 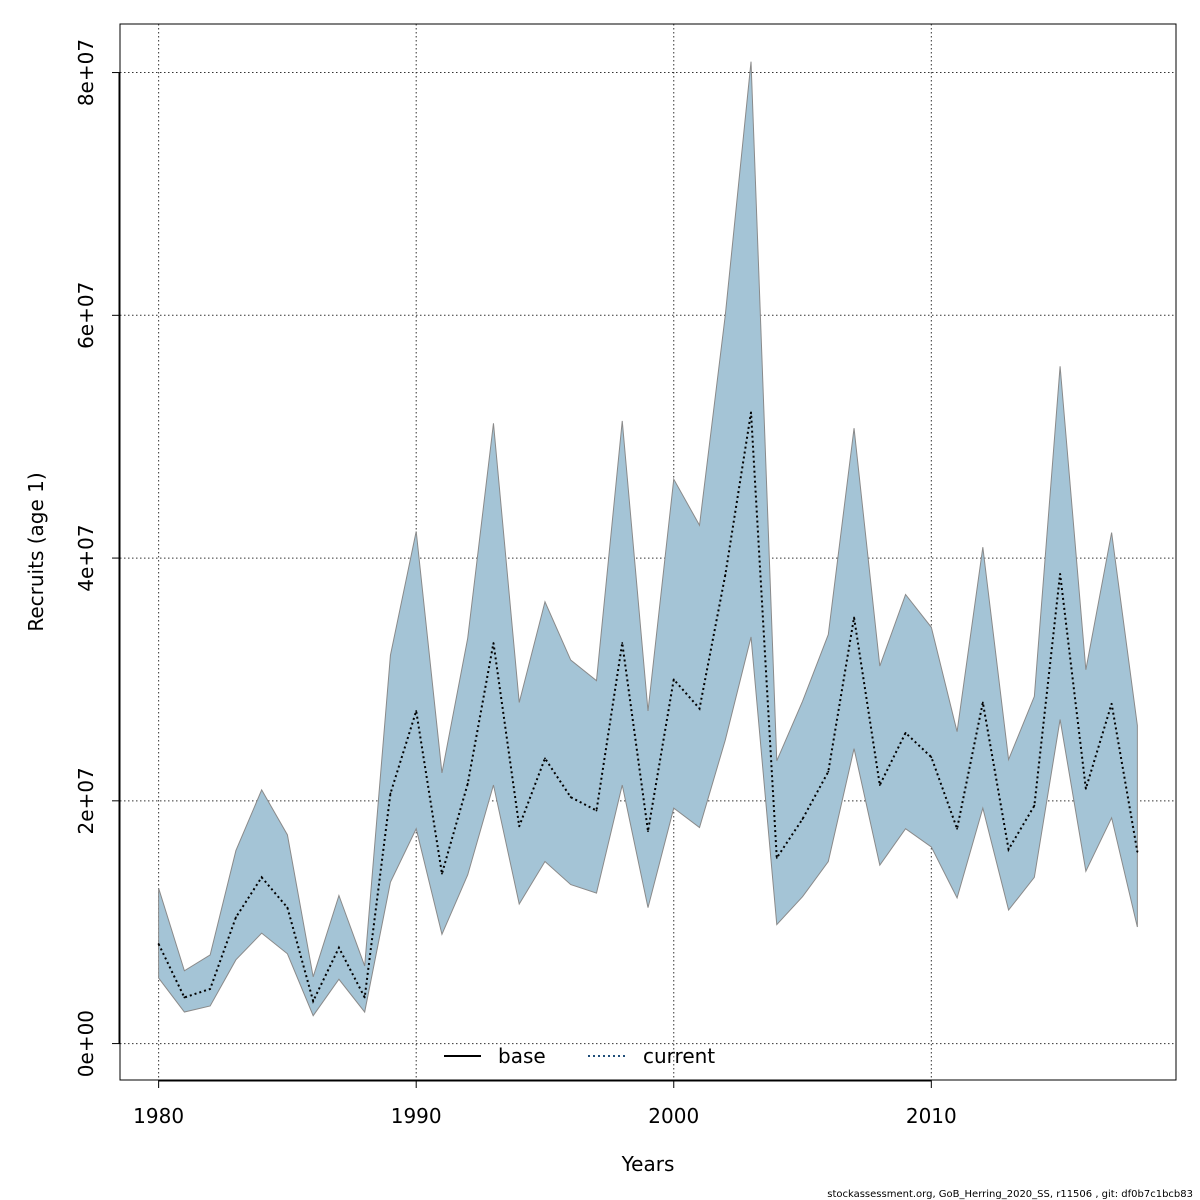 What do you see at coordinates (86, 72) in the screenshot?
I see `y-tick-label-8e+07: 8e+07` at bounding box center [86, 72].